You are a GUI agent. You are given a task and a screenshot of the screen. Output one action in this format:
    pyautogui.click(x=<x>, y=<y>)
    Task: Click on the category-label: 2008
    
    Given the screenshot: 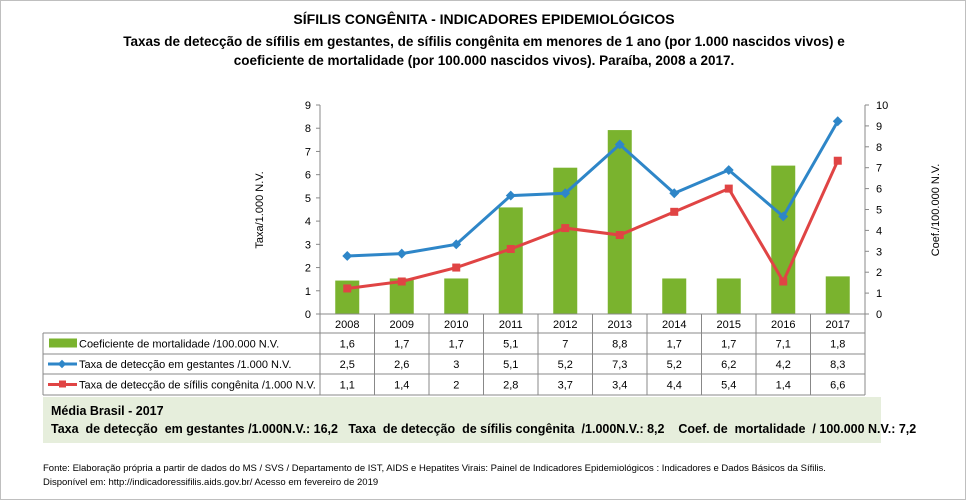 What is the action you would take?
    pyautogui.click(x=347, y=325)
    